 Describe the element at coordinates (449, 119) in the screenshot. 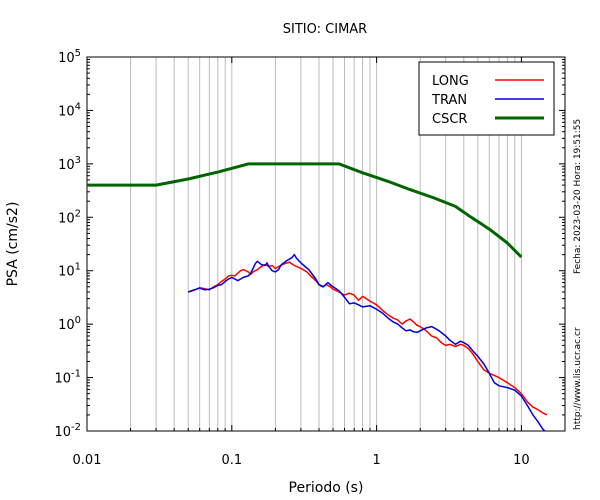

I see `legend-label-cscr: CSCR` at that location.